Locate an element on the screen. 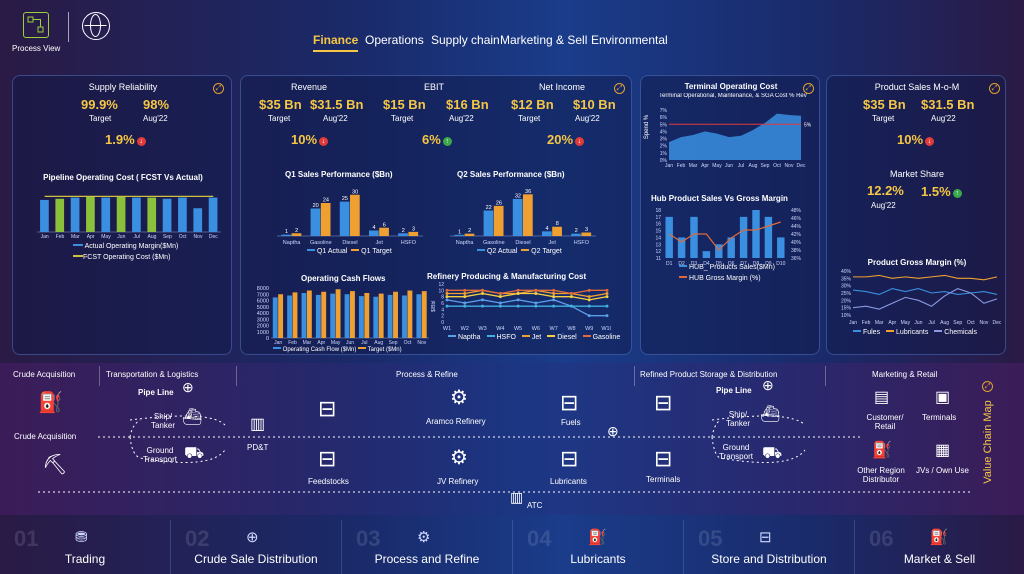 The height and width of the screenshot is (574, 1024). y-tick-label: 7000 is located at coordinates (263, 295).